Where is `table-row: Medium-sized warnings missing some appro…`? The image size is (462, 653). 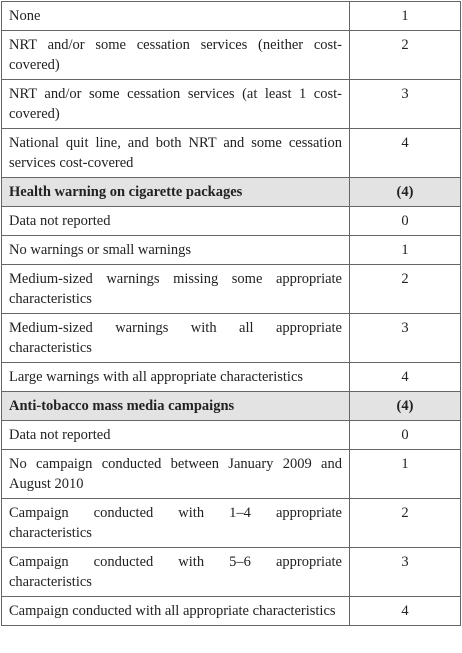 table-row: Medium-sized warnings missing some appro… is located at coordinates (231, 289).